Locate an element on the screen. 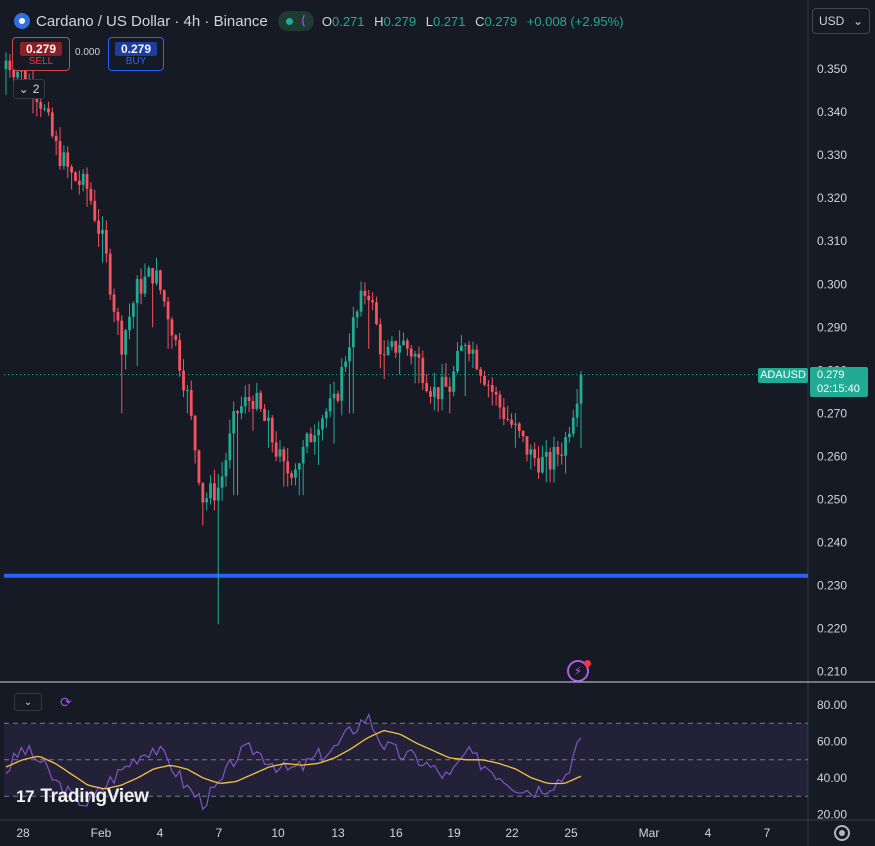  sell-label: SELL is located at coordinates (41, 61).